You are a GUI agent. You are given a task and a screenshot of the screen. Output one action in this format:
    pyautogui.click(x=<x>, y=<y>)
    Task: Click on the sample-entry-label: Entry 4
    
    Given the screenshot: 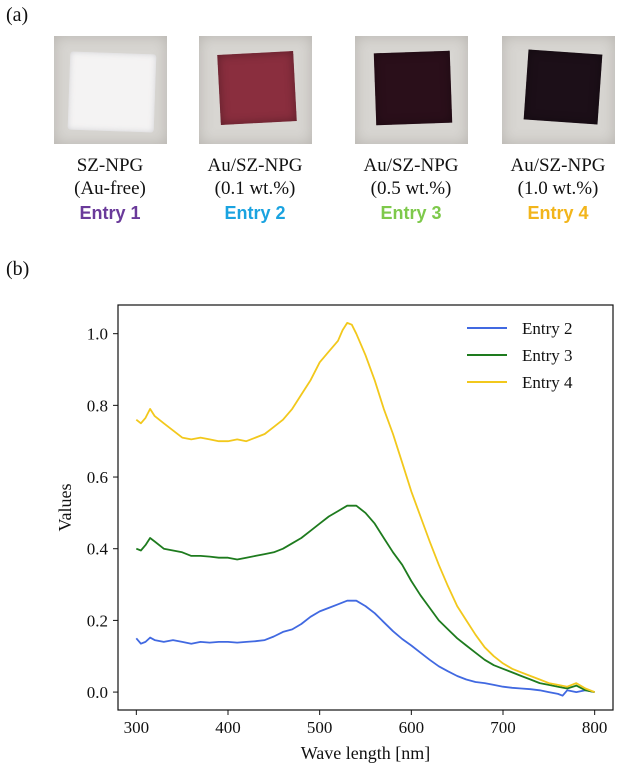 What is the action you would take?
    pyautogui.click(x=558, y=213)
    